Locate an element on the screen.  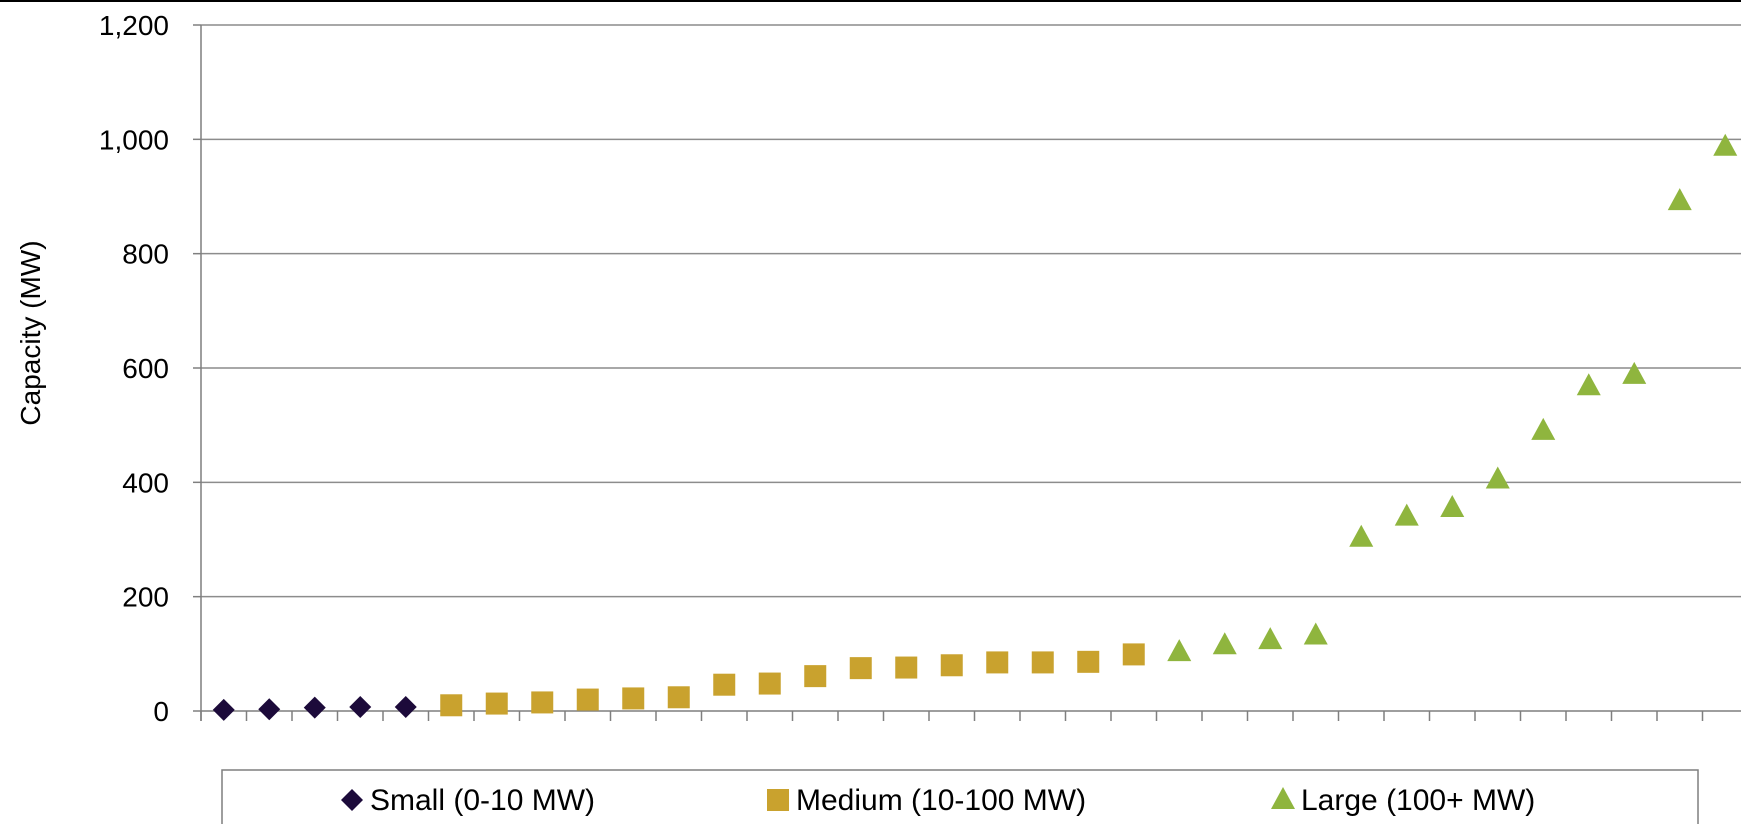
legend-marker-diamond is located at coordinates (352, 800).